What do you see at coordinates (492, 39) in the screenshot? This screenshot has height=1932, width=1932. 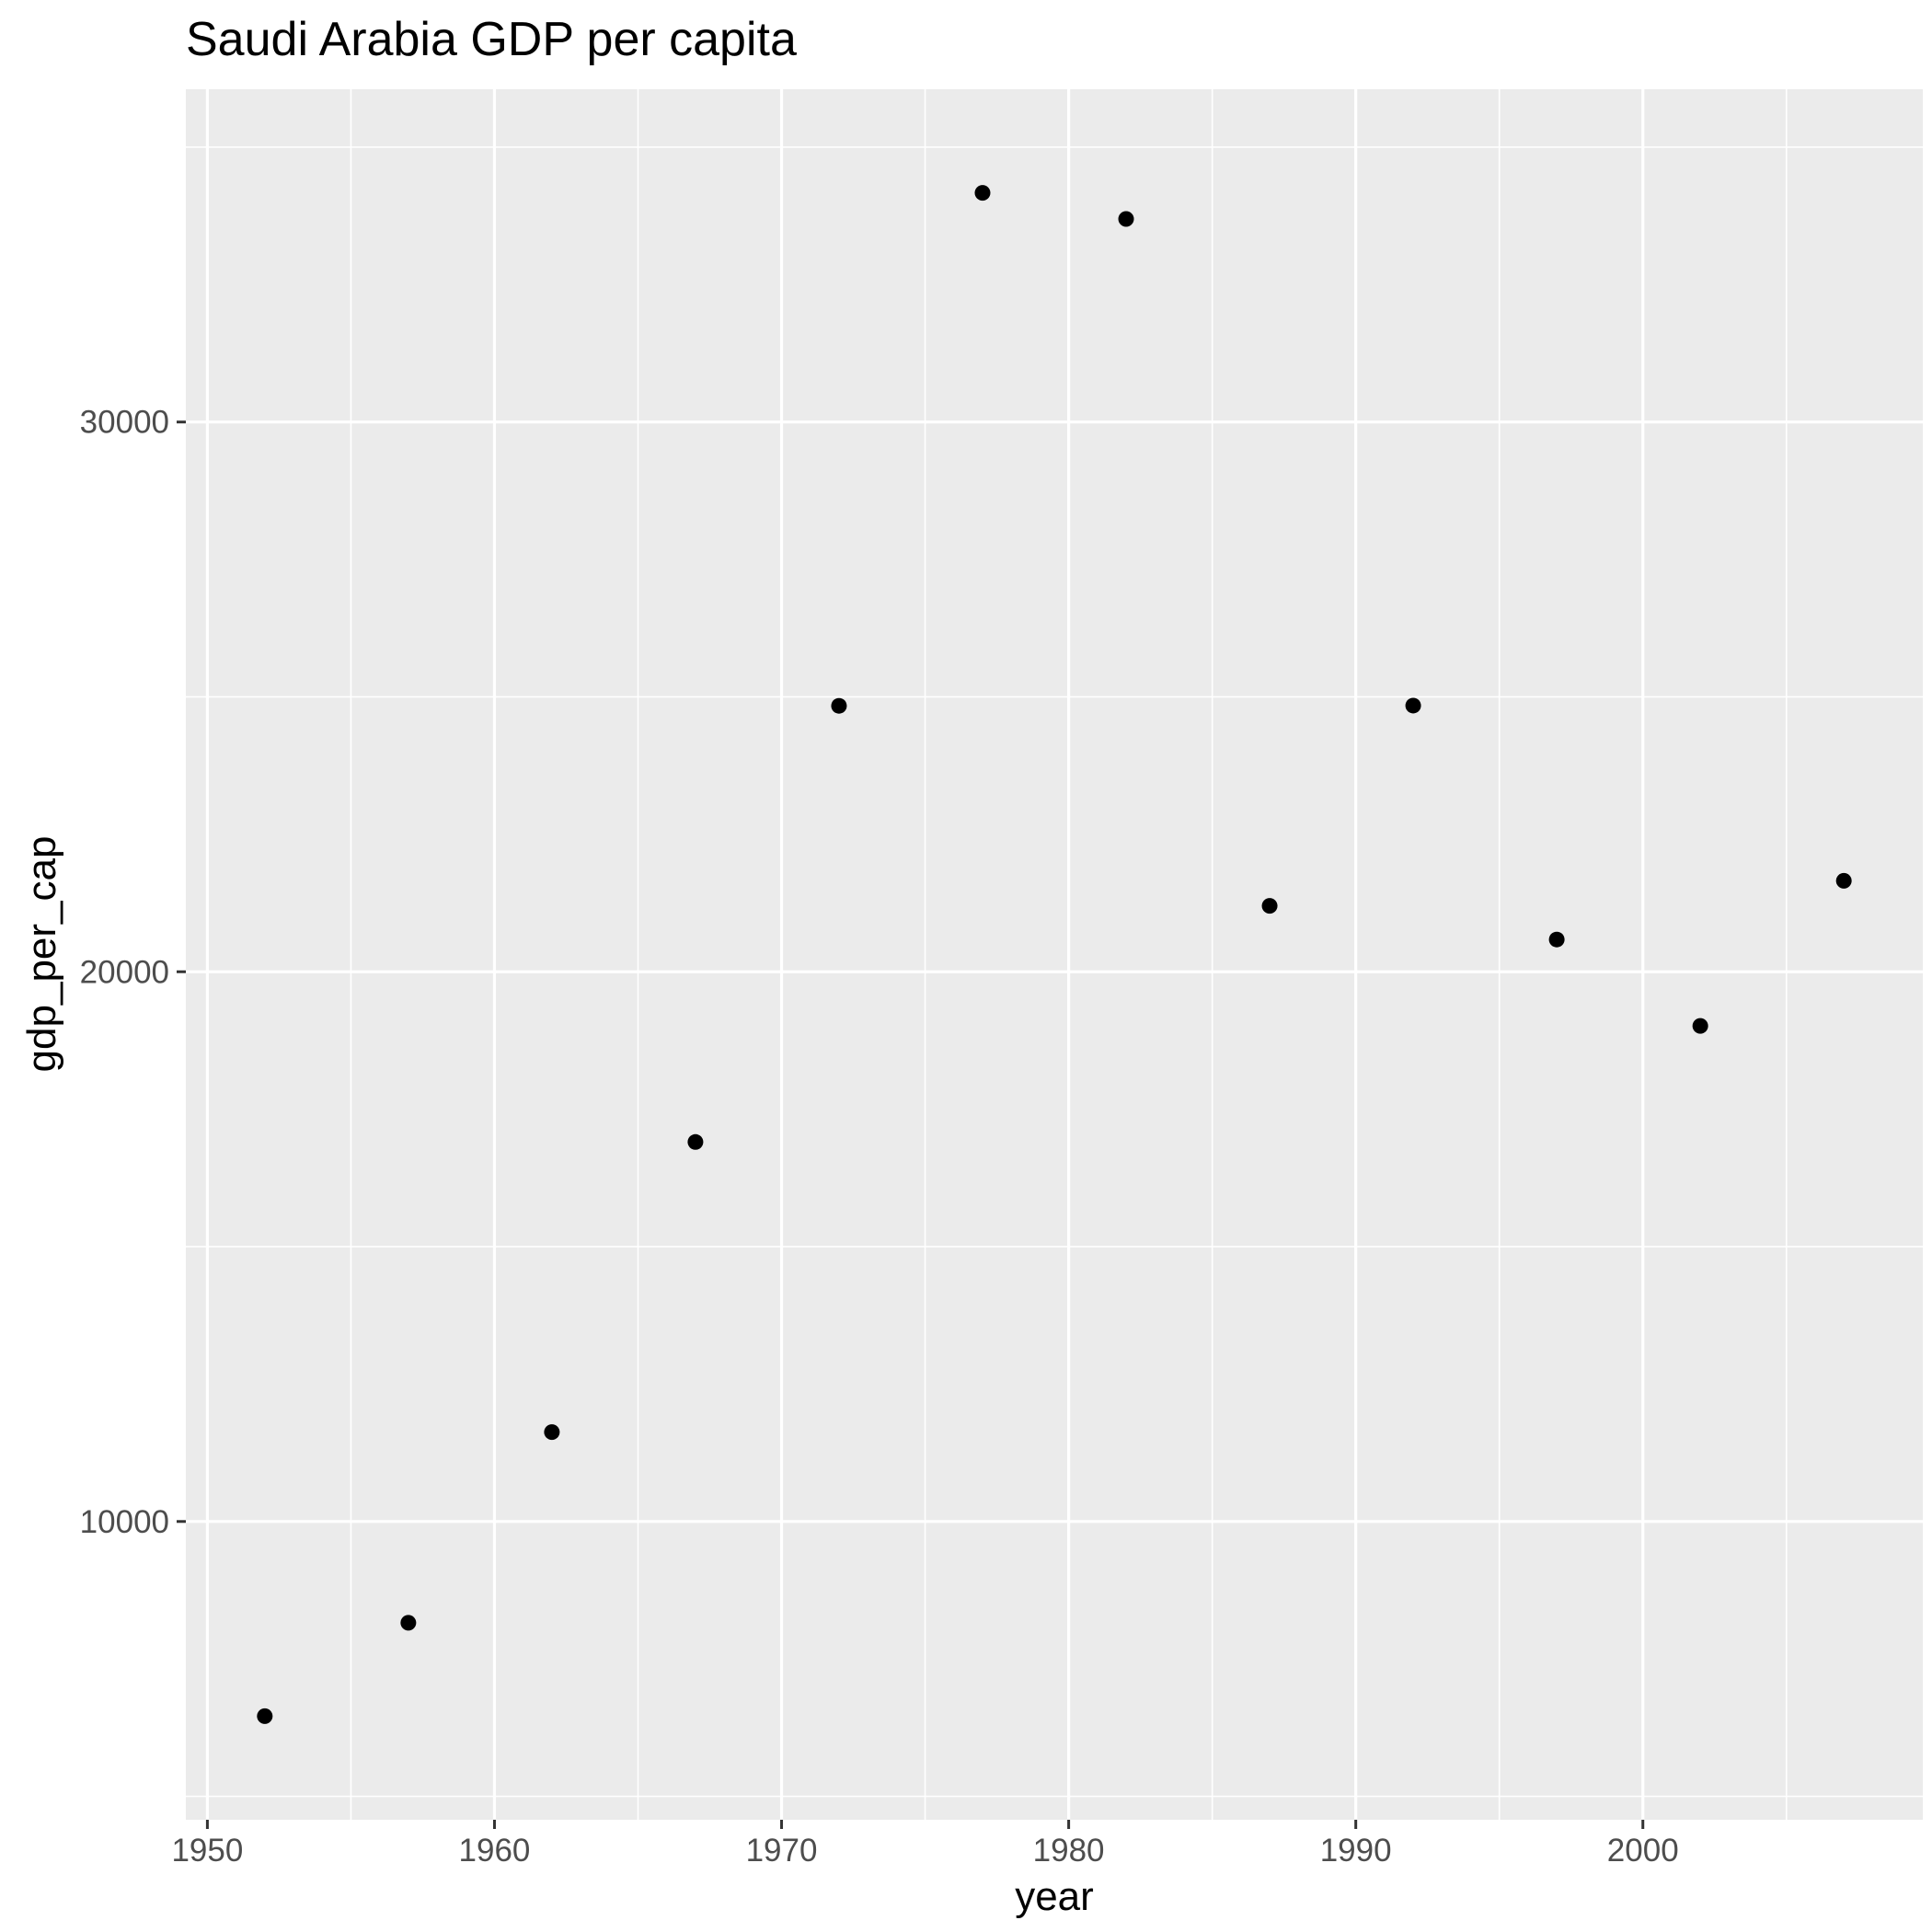 I see `chart-title: Saudi Arabia GDP per capita` at bounding box center [492, 39].